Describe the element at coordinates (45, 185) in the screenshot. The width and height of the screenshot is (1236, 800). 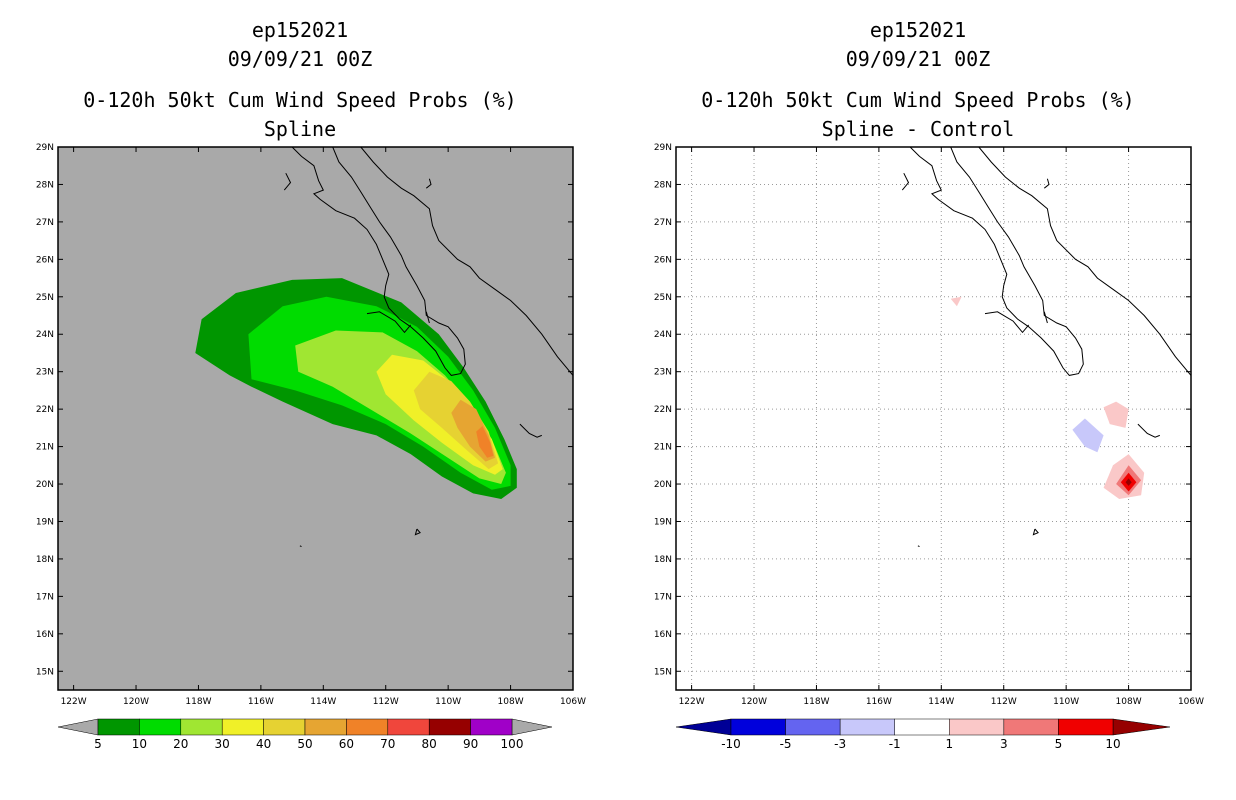
I see `y-tick-label: 28N` at that location.